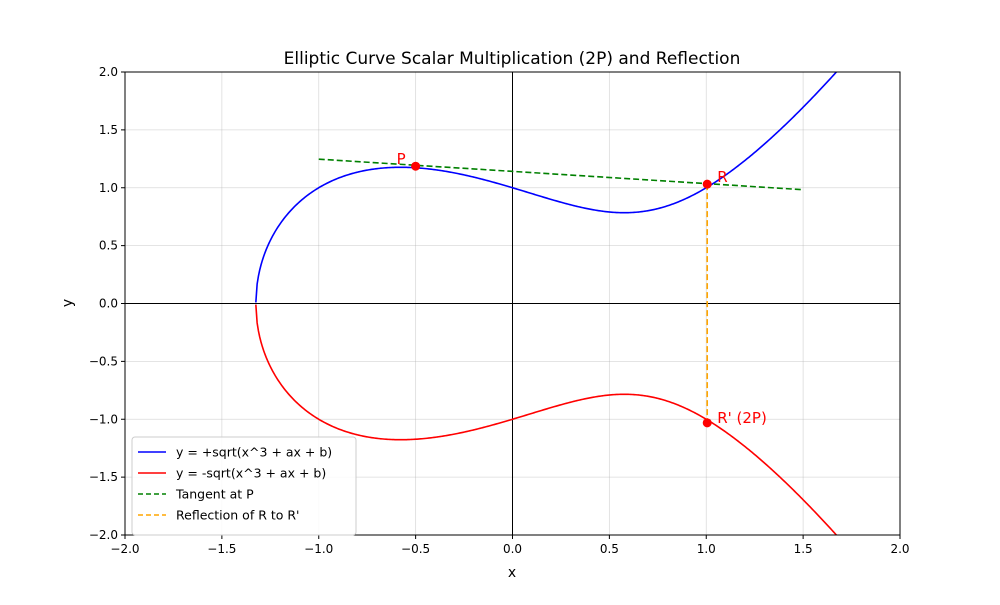 The height and width of the screenshot is (605, 1000). What do you see at coordinates (103, 419) in the screenshot?
I see `y-tick-label: −1.0` at bounding box center [103, 419].